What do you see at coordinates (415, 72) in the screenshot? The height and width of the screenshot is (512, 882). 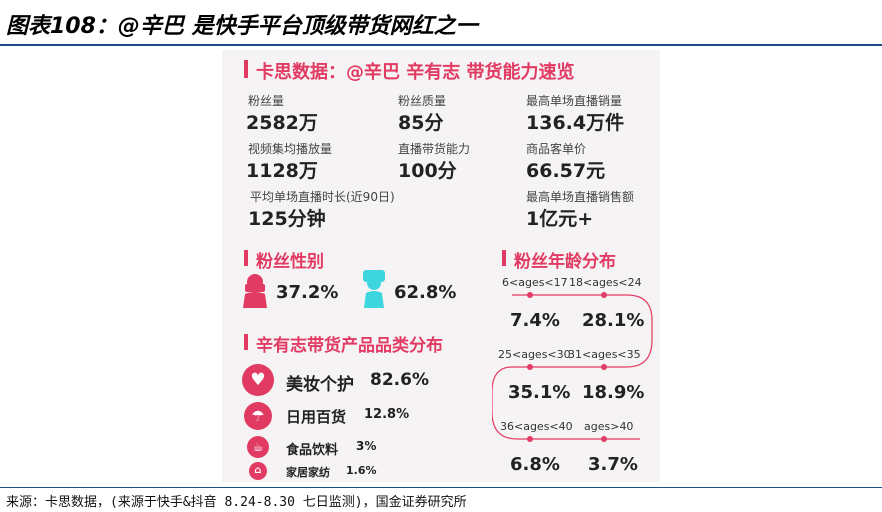 I see `card-title: 卡思数据：@辛巴 辛有志 带货能力速览` at bounding box center [415, 72].